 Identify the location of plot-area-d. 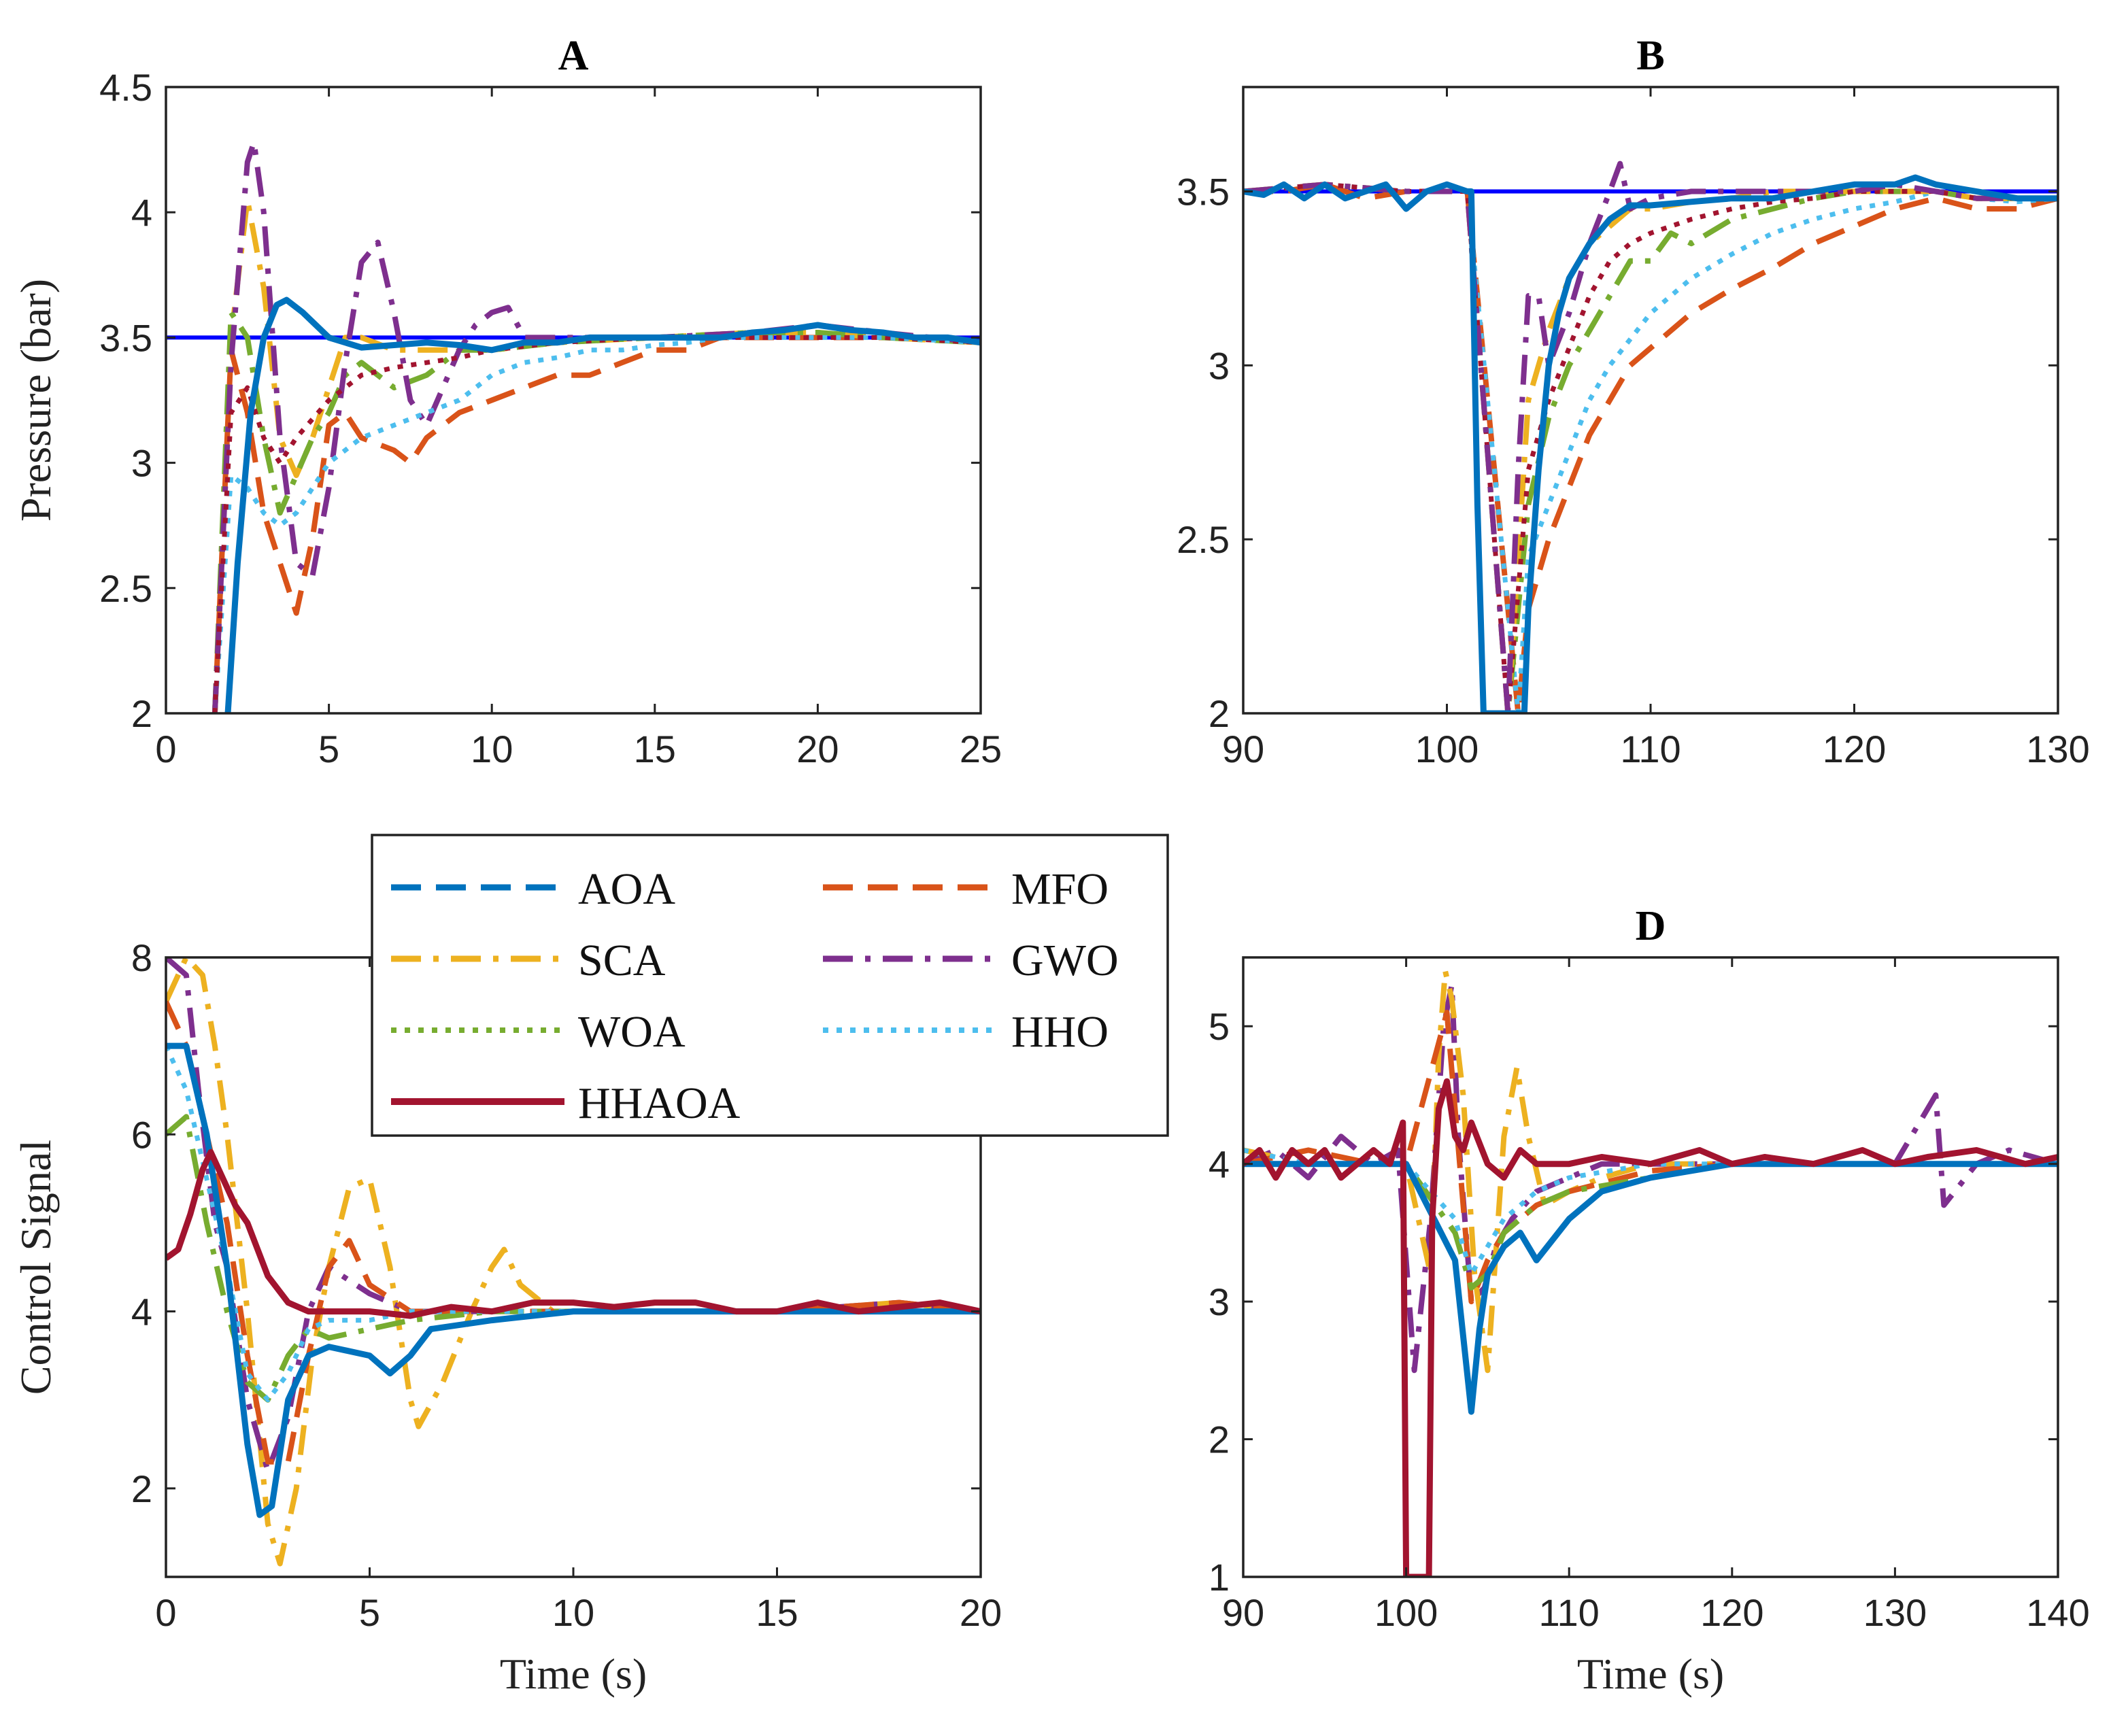
(1651, 1272).